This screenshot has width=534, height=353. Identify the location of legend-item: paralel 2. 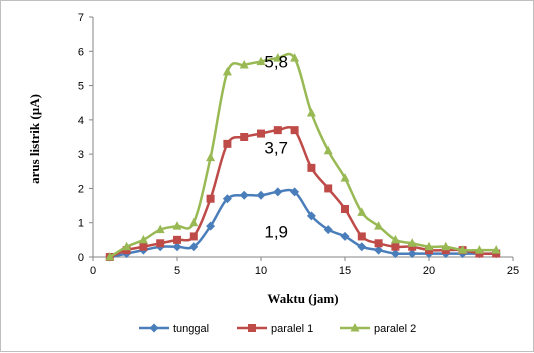
(378, 329).